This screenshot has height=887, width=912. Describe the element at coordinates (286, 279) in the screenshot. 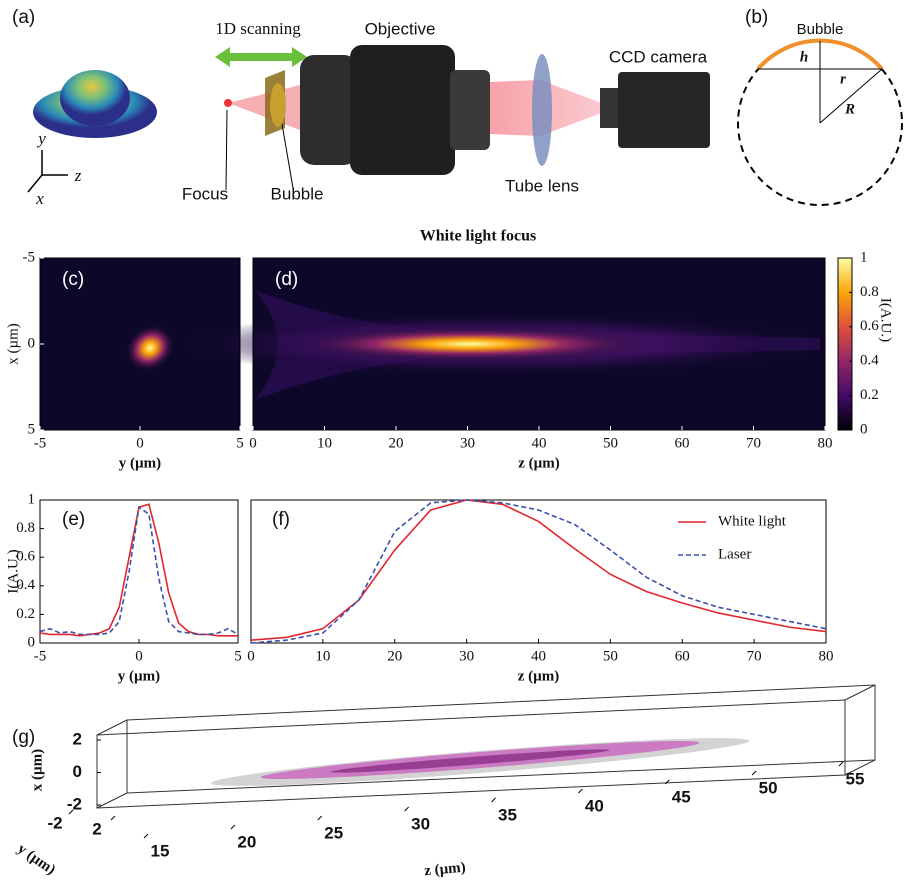

I see `panel-label: (d)` at that location.